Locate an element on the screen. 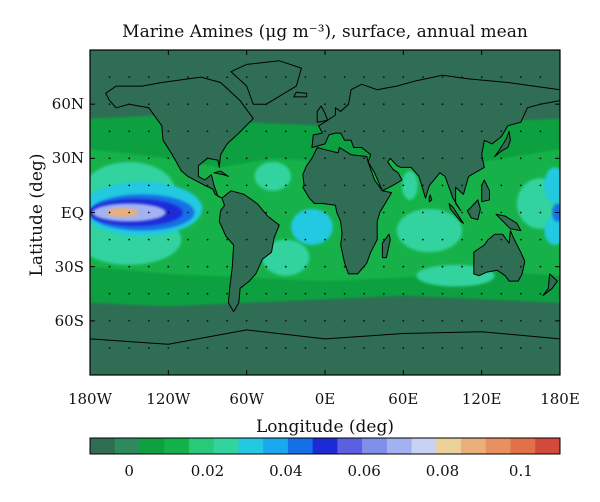 Image resolution: width=600 pixels, height=502 pixels. colorbar-tick-label: 0.04 is located at coordinates (286, 471).